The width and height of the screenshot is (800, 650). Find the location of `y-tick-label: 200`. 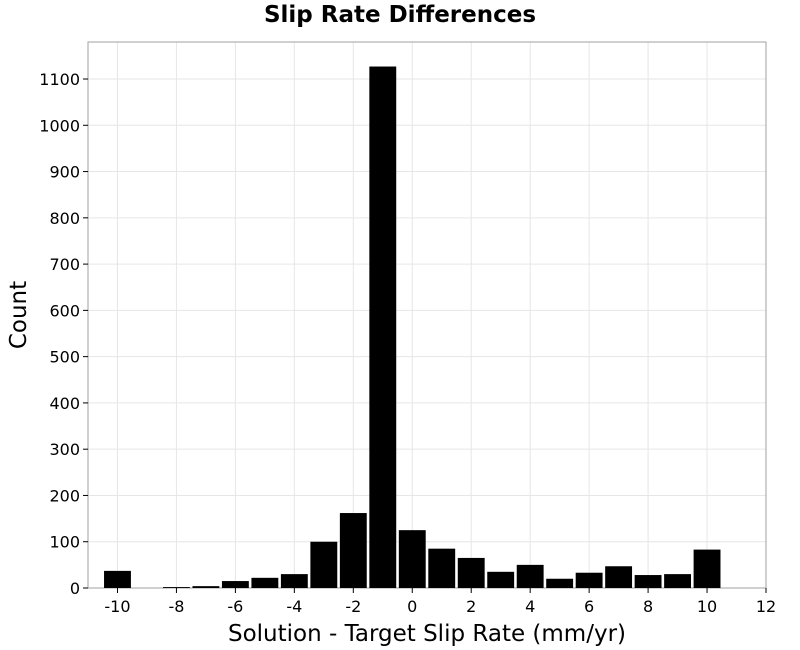

y-tick-label: 200 is located at coordinates (64, 495).